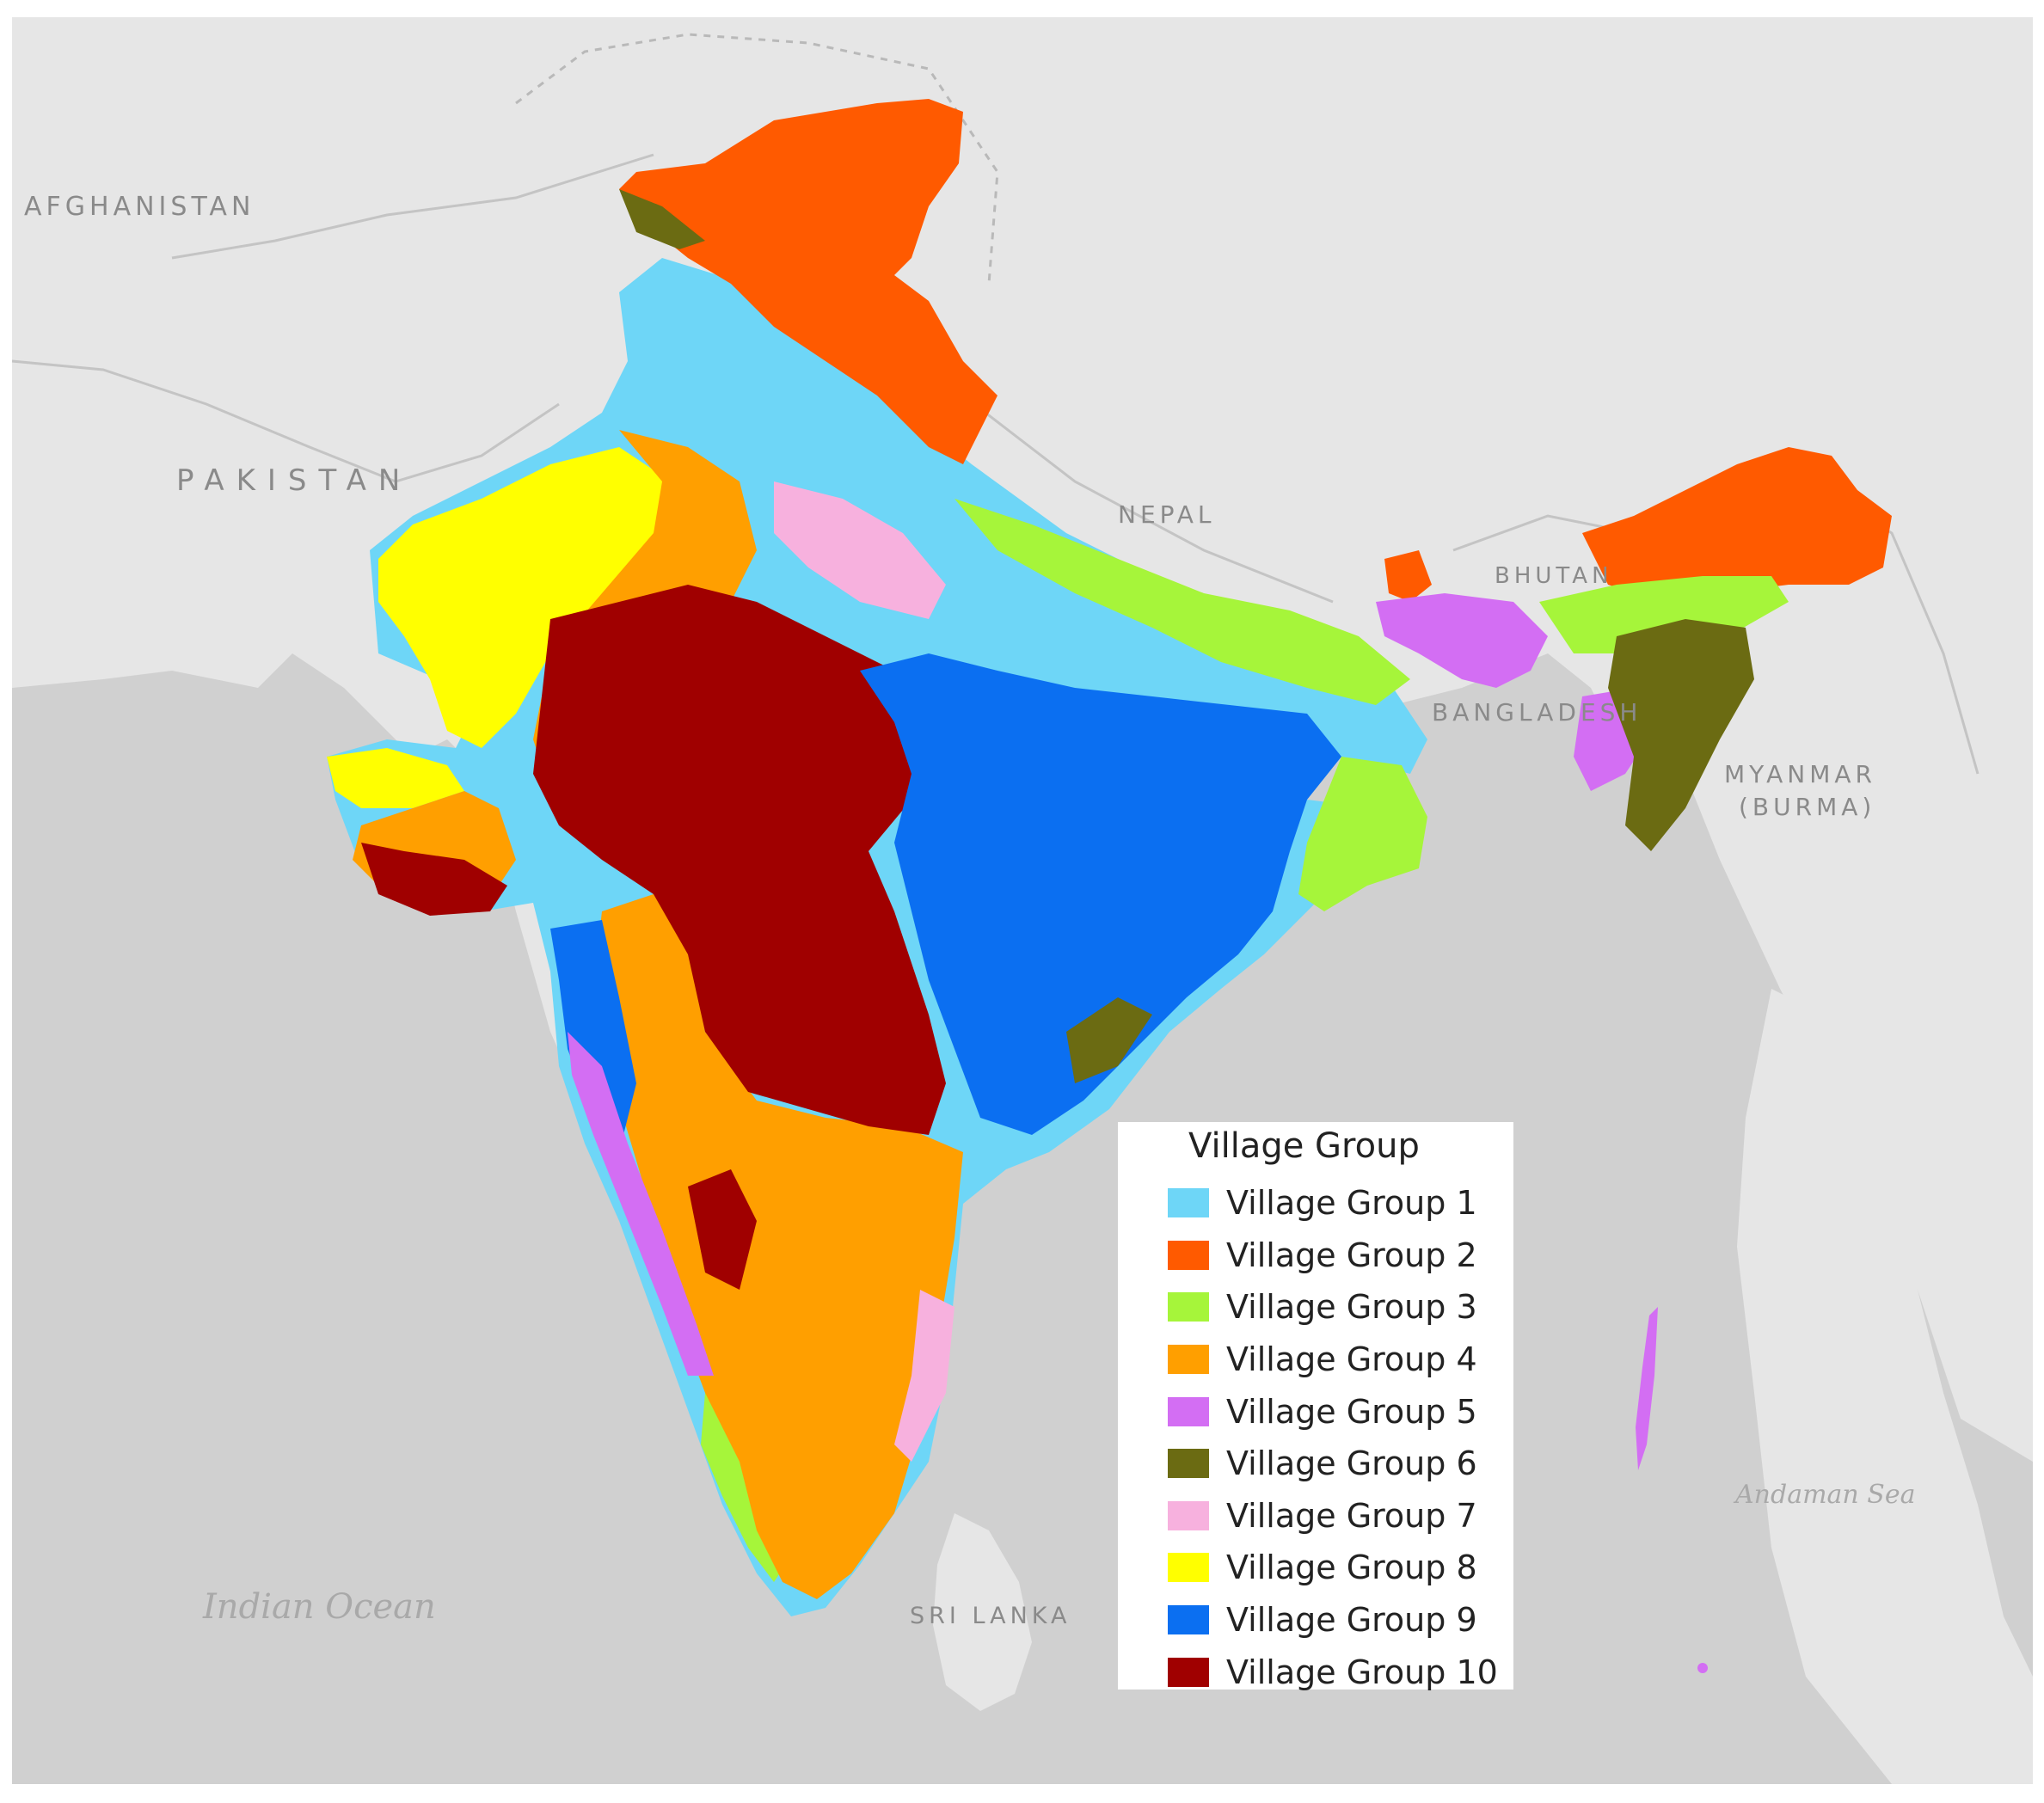 The image size is (2044, 1803). I want to click on label-afghanistan: AFGHANISTAN, so click(139, 207).